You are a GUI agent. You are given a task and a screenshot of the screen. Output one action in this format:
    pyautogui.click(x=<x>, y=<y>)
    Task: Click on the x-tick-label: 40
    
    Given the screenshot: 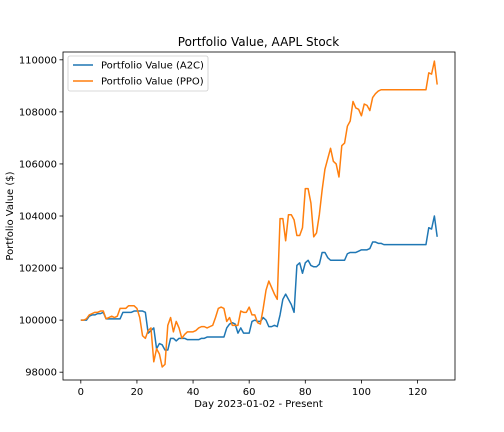 What is the action you would take?
    pyautogui.click(x=193, y=392)
    